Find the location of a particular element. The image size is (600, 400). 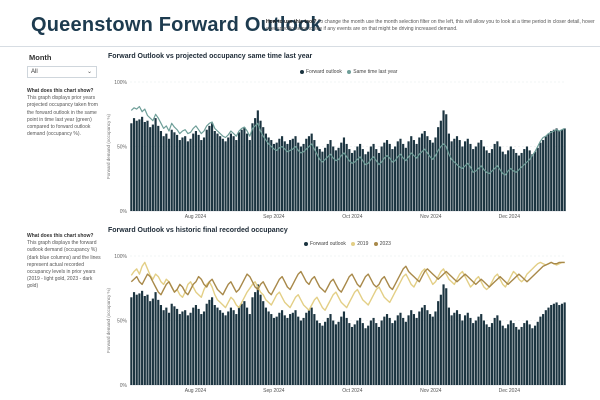

month-select-value: All is located at coordinates (34, 72).